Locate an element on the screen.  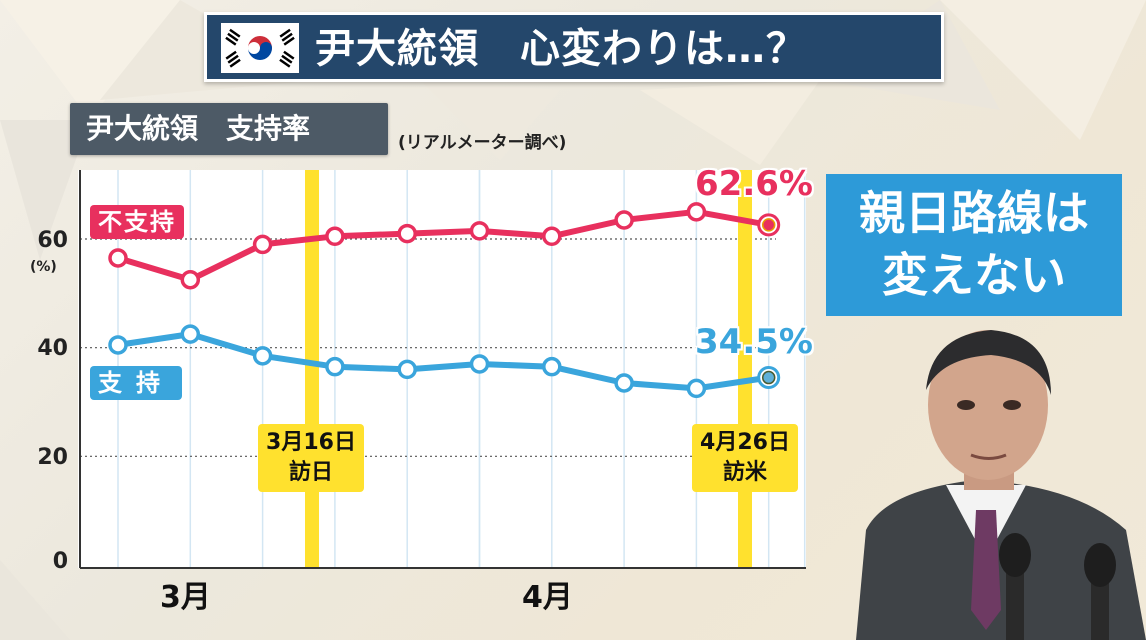
callout-line: 親日路線は is located at coordinates (974, 213).